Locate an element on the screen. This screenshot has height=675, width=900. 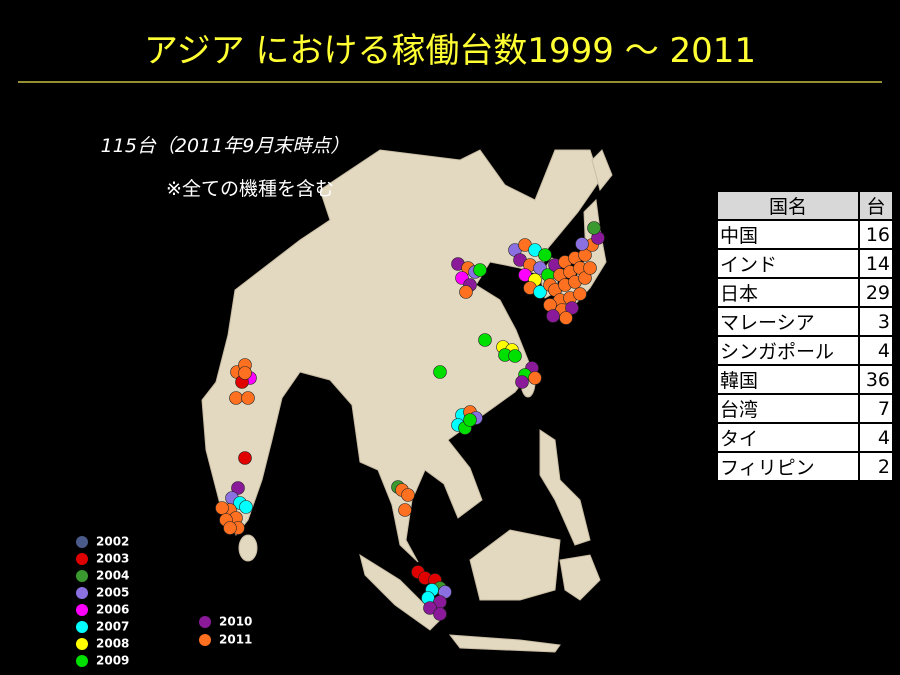
table-row: 日本 29 is located at coordinates (805, 292).